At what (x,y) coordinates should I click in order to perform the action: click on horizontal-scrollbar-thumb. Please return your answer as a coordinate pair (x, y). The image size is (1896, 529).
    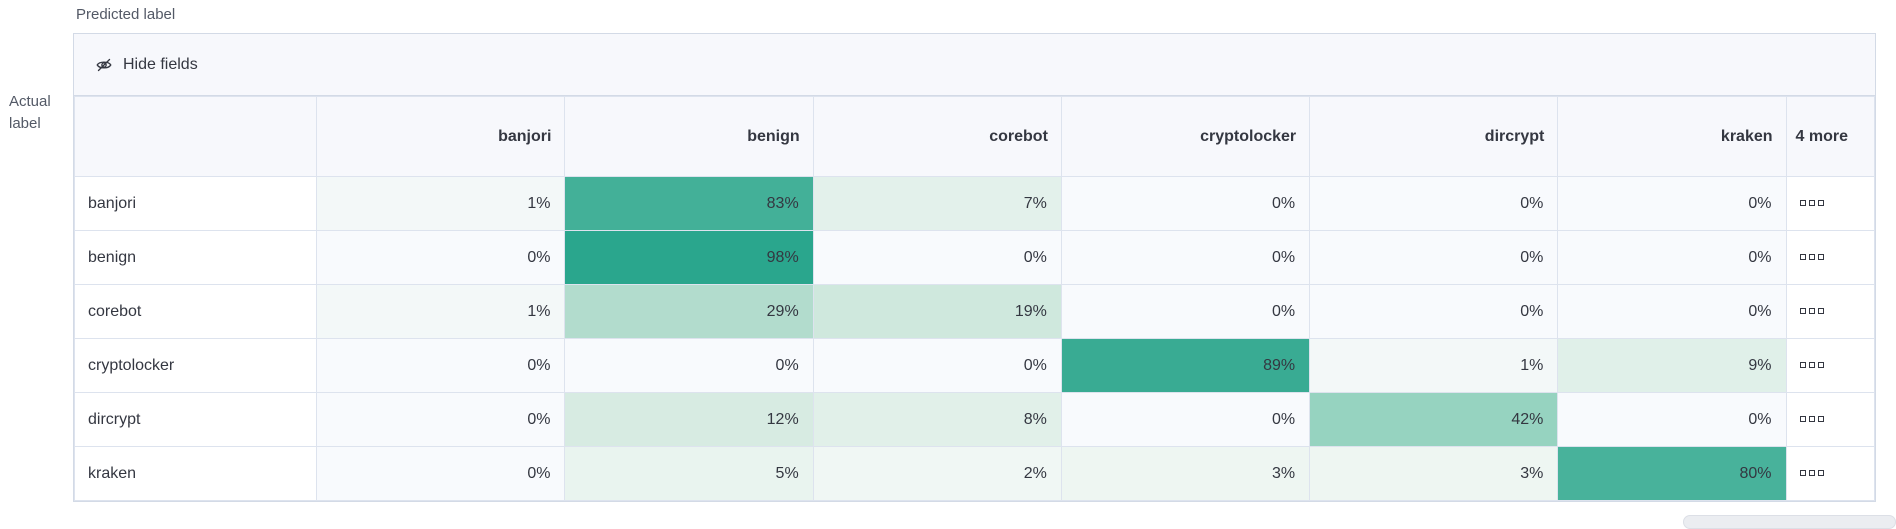
    Looking at the image, I should click on (1789, 522).